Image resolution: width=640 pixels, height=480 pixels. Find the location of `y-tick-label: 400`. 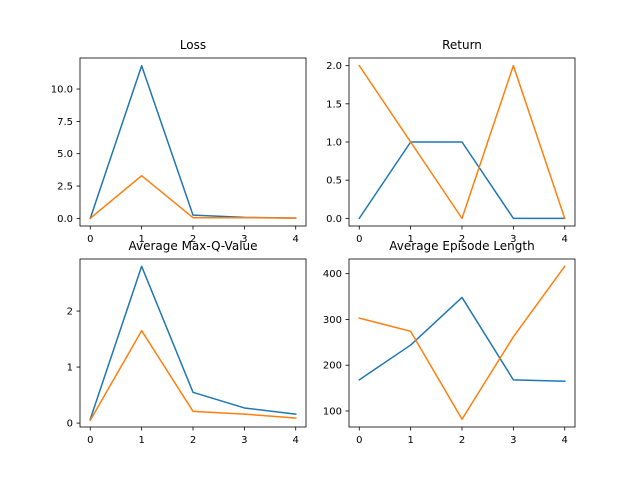

y-tick-label: 400 is located at coordinates (332, 274).